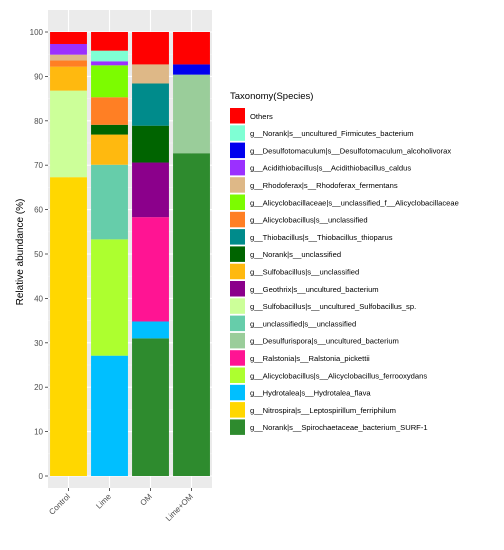  Describe the element at coordinates (295, 254) in the screenshot. I see `legend-label: g__Norank|s__unclassified` at that location.